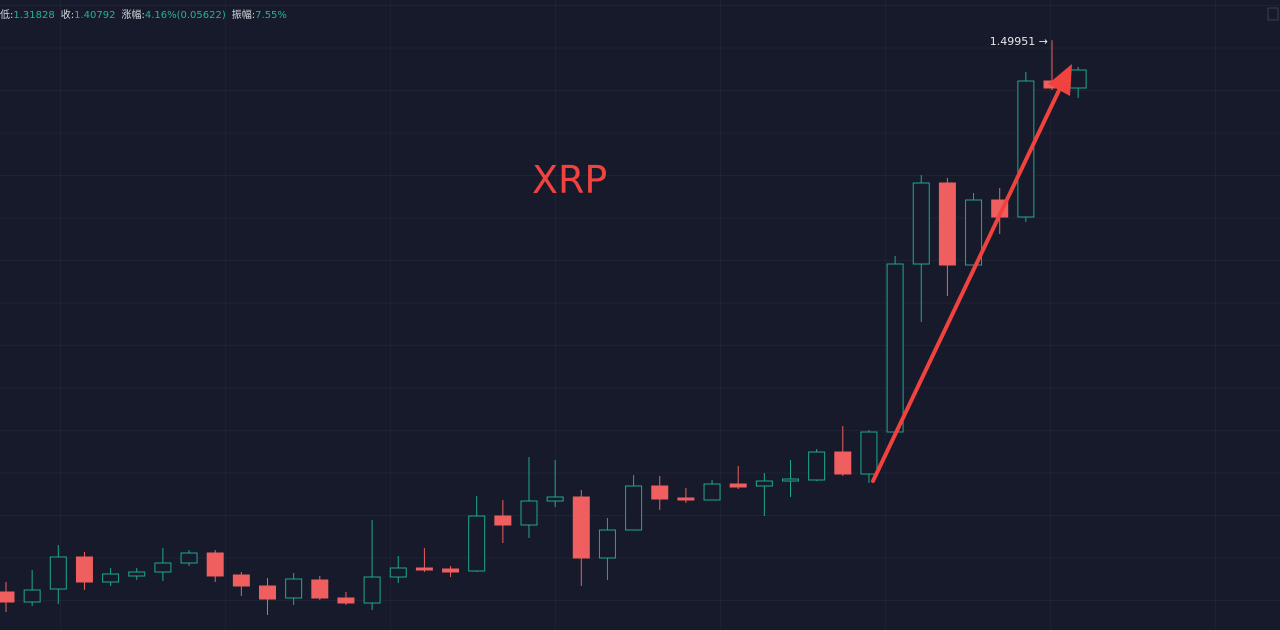  What do you see at coordinates (1273, 14) in the screenshot?
I see `panel-button` at bounding box center [1273, 14].